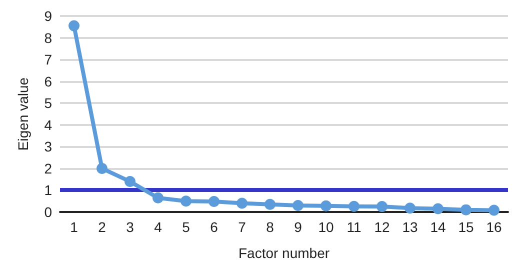 The width and height of the screenshot is (520, 273). I want to click on x-tick-label: 10, so click(326, 227).